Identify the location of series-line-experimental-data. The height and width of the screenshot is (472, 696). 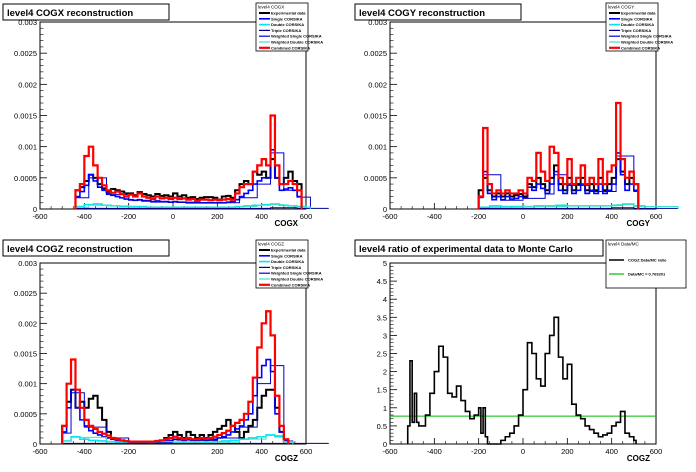
(175, 416).